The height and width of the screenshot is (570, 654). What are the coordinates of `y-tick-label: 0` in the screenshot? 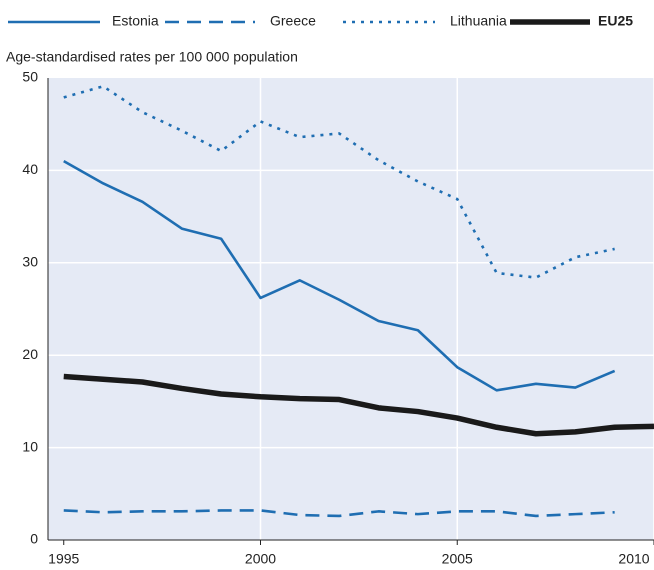 It's located at (34, 539).